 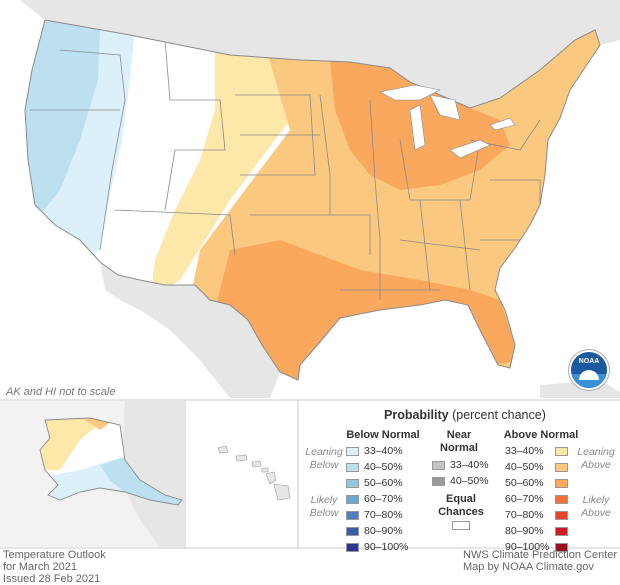 I want to click on footer-left-line3: Issued 28 Feb 2021, so click(x=52, y=579).